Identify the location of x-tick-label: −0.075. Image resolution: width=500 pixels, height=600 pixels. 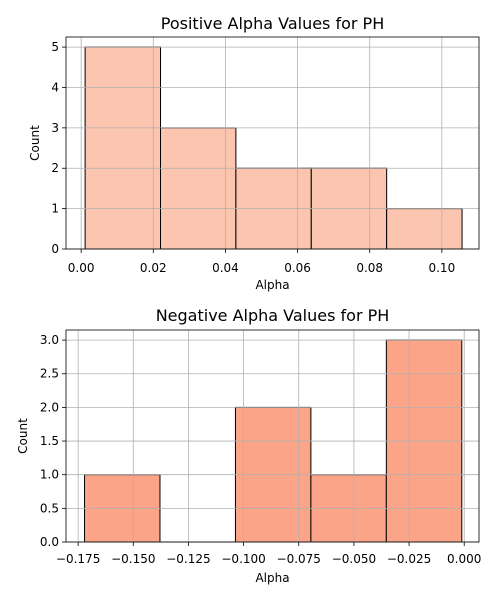
(299, 559).